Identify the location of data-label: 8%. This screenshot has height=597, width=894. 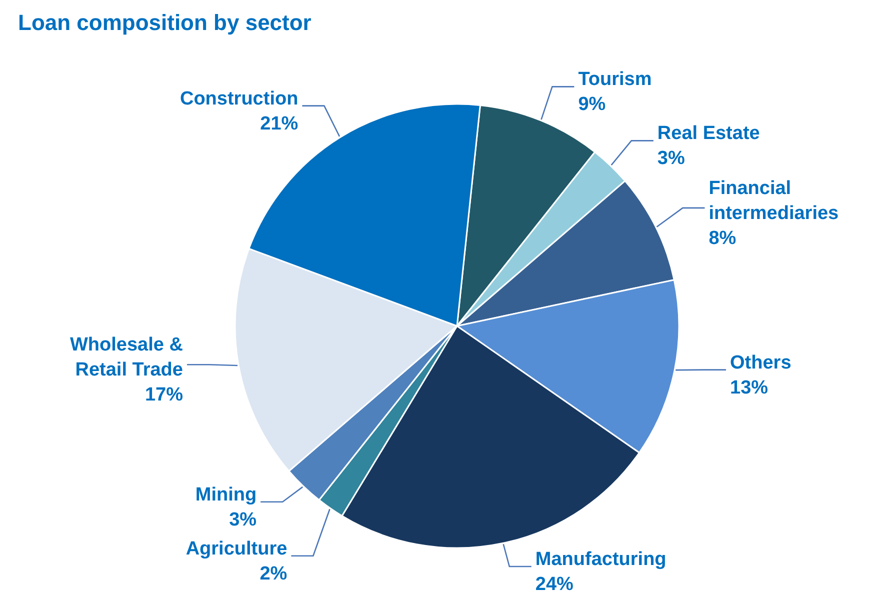
(722, 238).